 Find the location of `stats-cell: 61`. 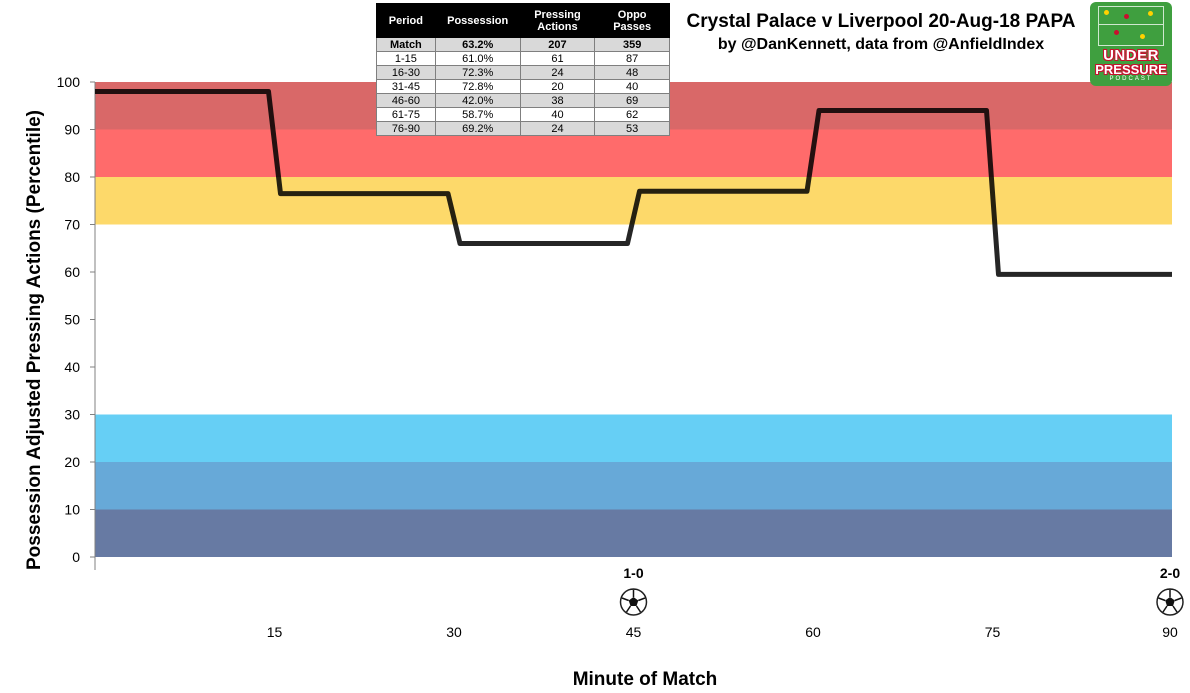

stats-cell: 61 is located at coordinates (557, 58).